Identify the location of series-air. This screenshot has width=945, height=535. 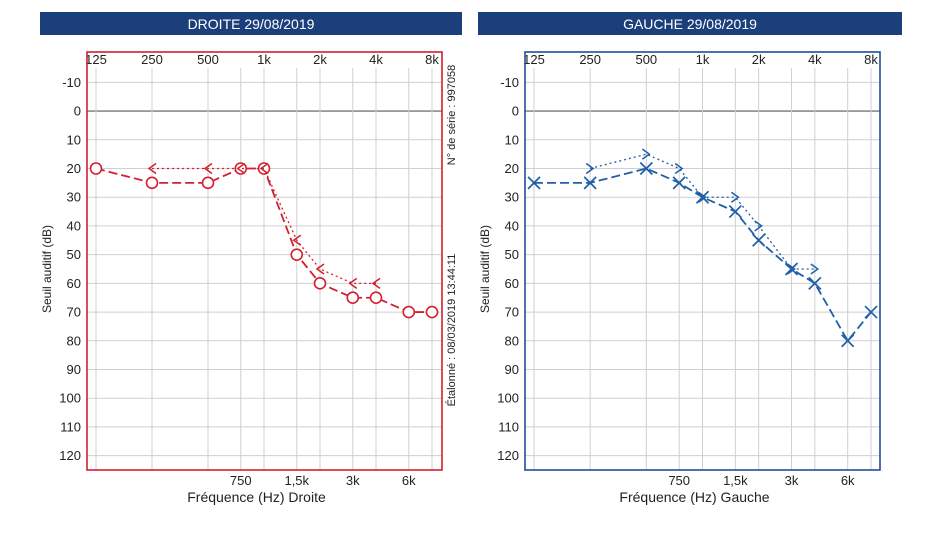
(264, 240).